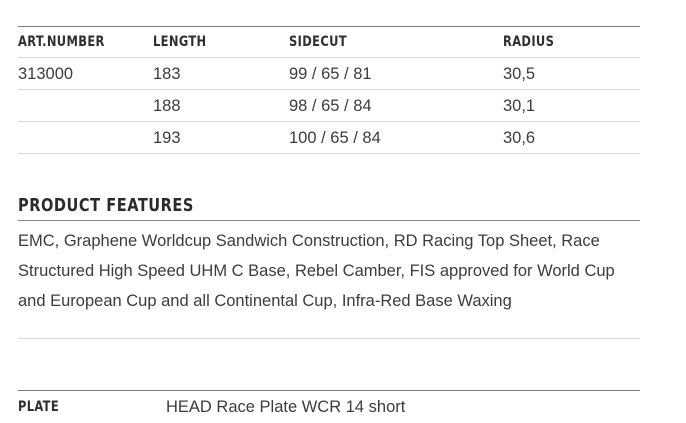 The width and height of the screenshot is (686, 423). I want to click on column-header-length: LENGTH, so click(180, 42).